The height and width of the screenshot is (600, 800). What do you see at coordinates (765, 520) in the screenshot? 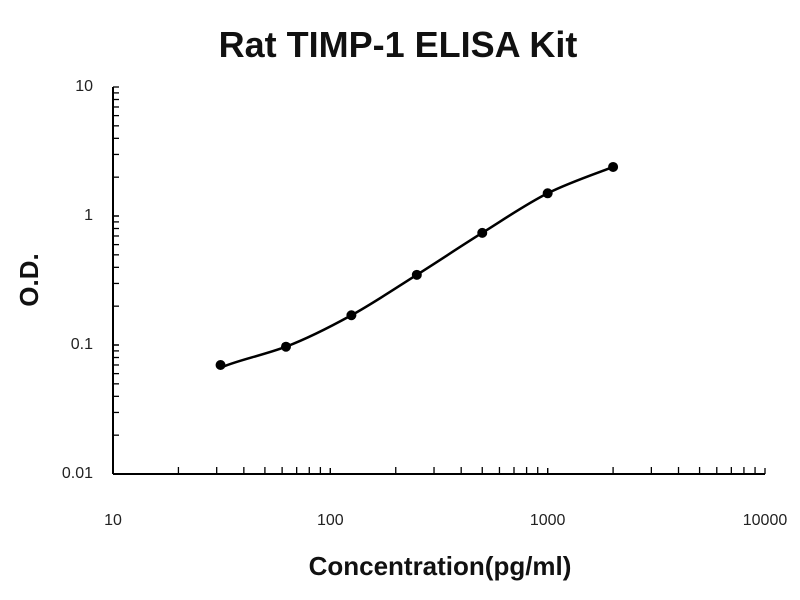
I see `x-tick-label: 10000` at bounding box center [765, 520].